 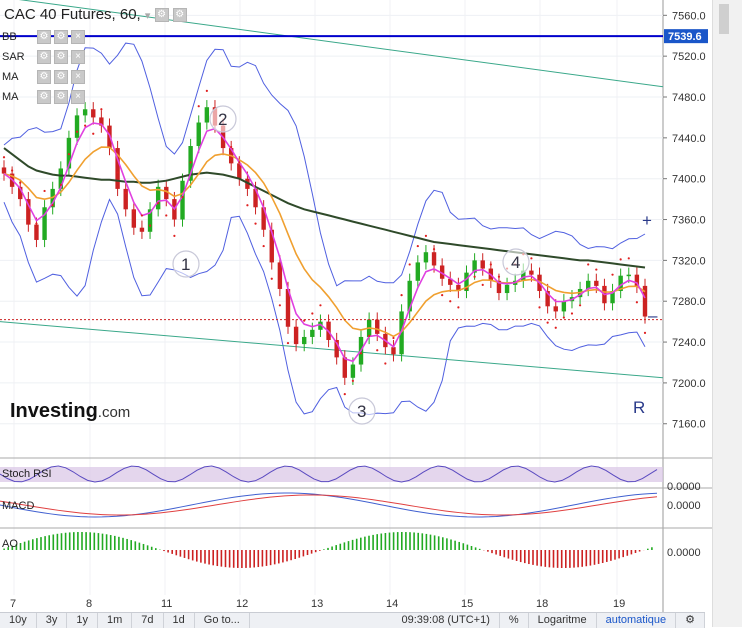 What do you see at coordinates (639, 407) in the screenshot?
I see `reset-button: R` at bounding box center [639, 407].